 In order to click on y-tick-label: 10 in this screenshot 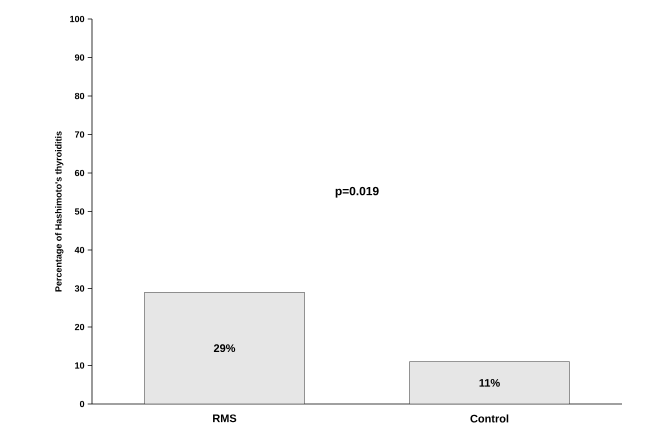, I will do `click(79, 365)`.